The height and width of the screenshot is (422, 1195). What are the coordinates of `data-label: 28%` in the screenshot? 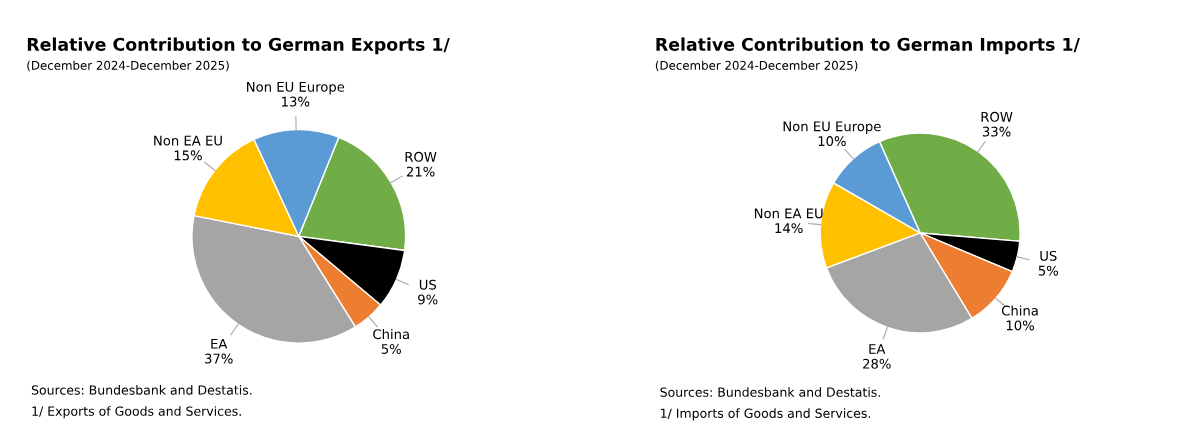 It's located at (877, 363).